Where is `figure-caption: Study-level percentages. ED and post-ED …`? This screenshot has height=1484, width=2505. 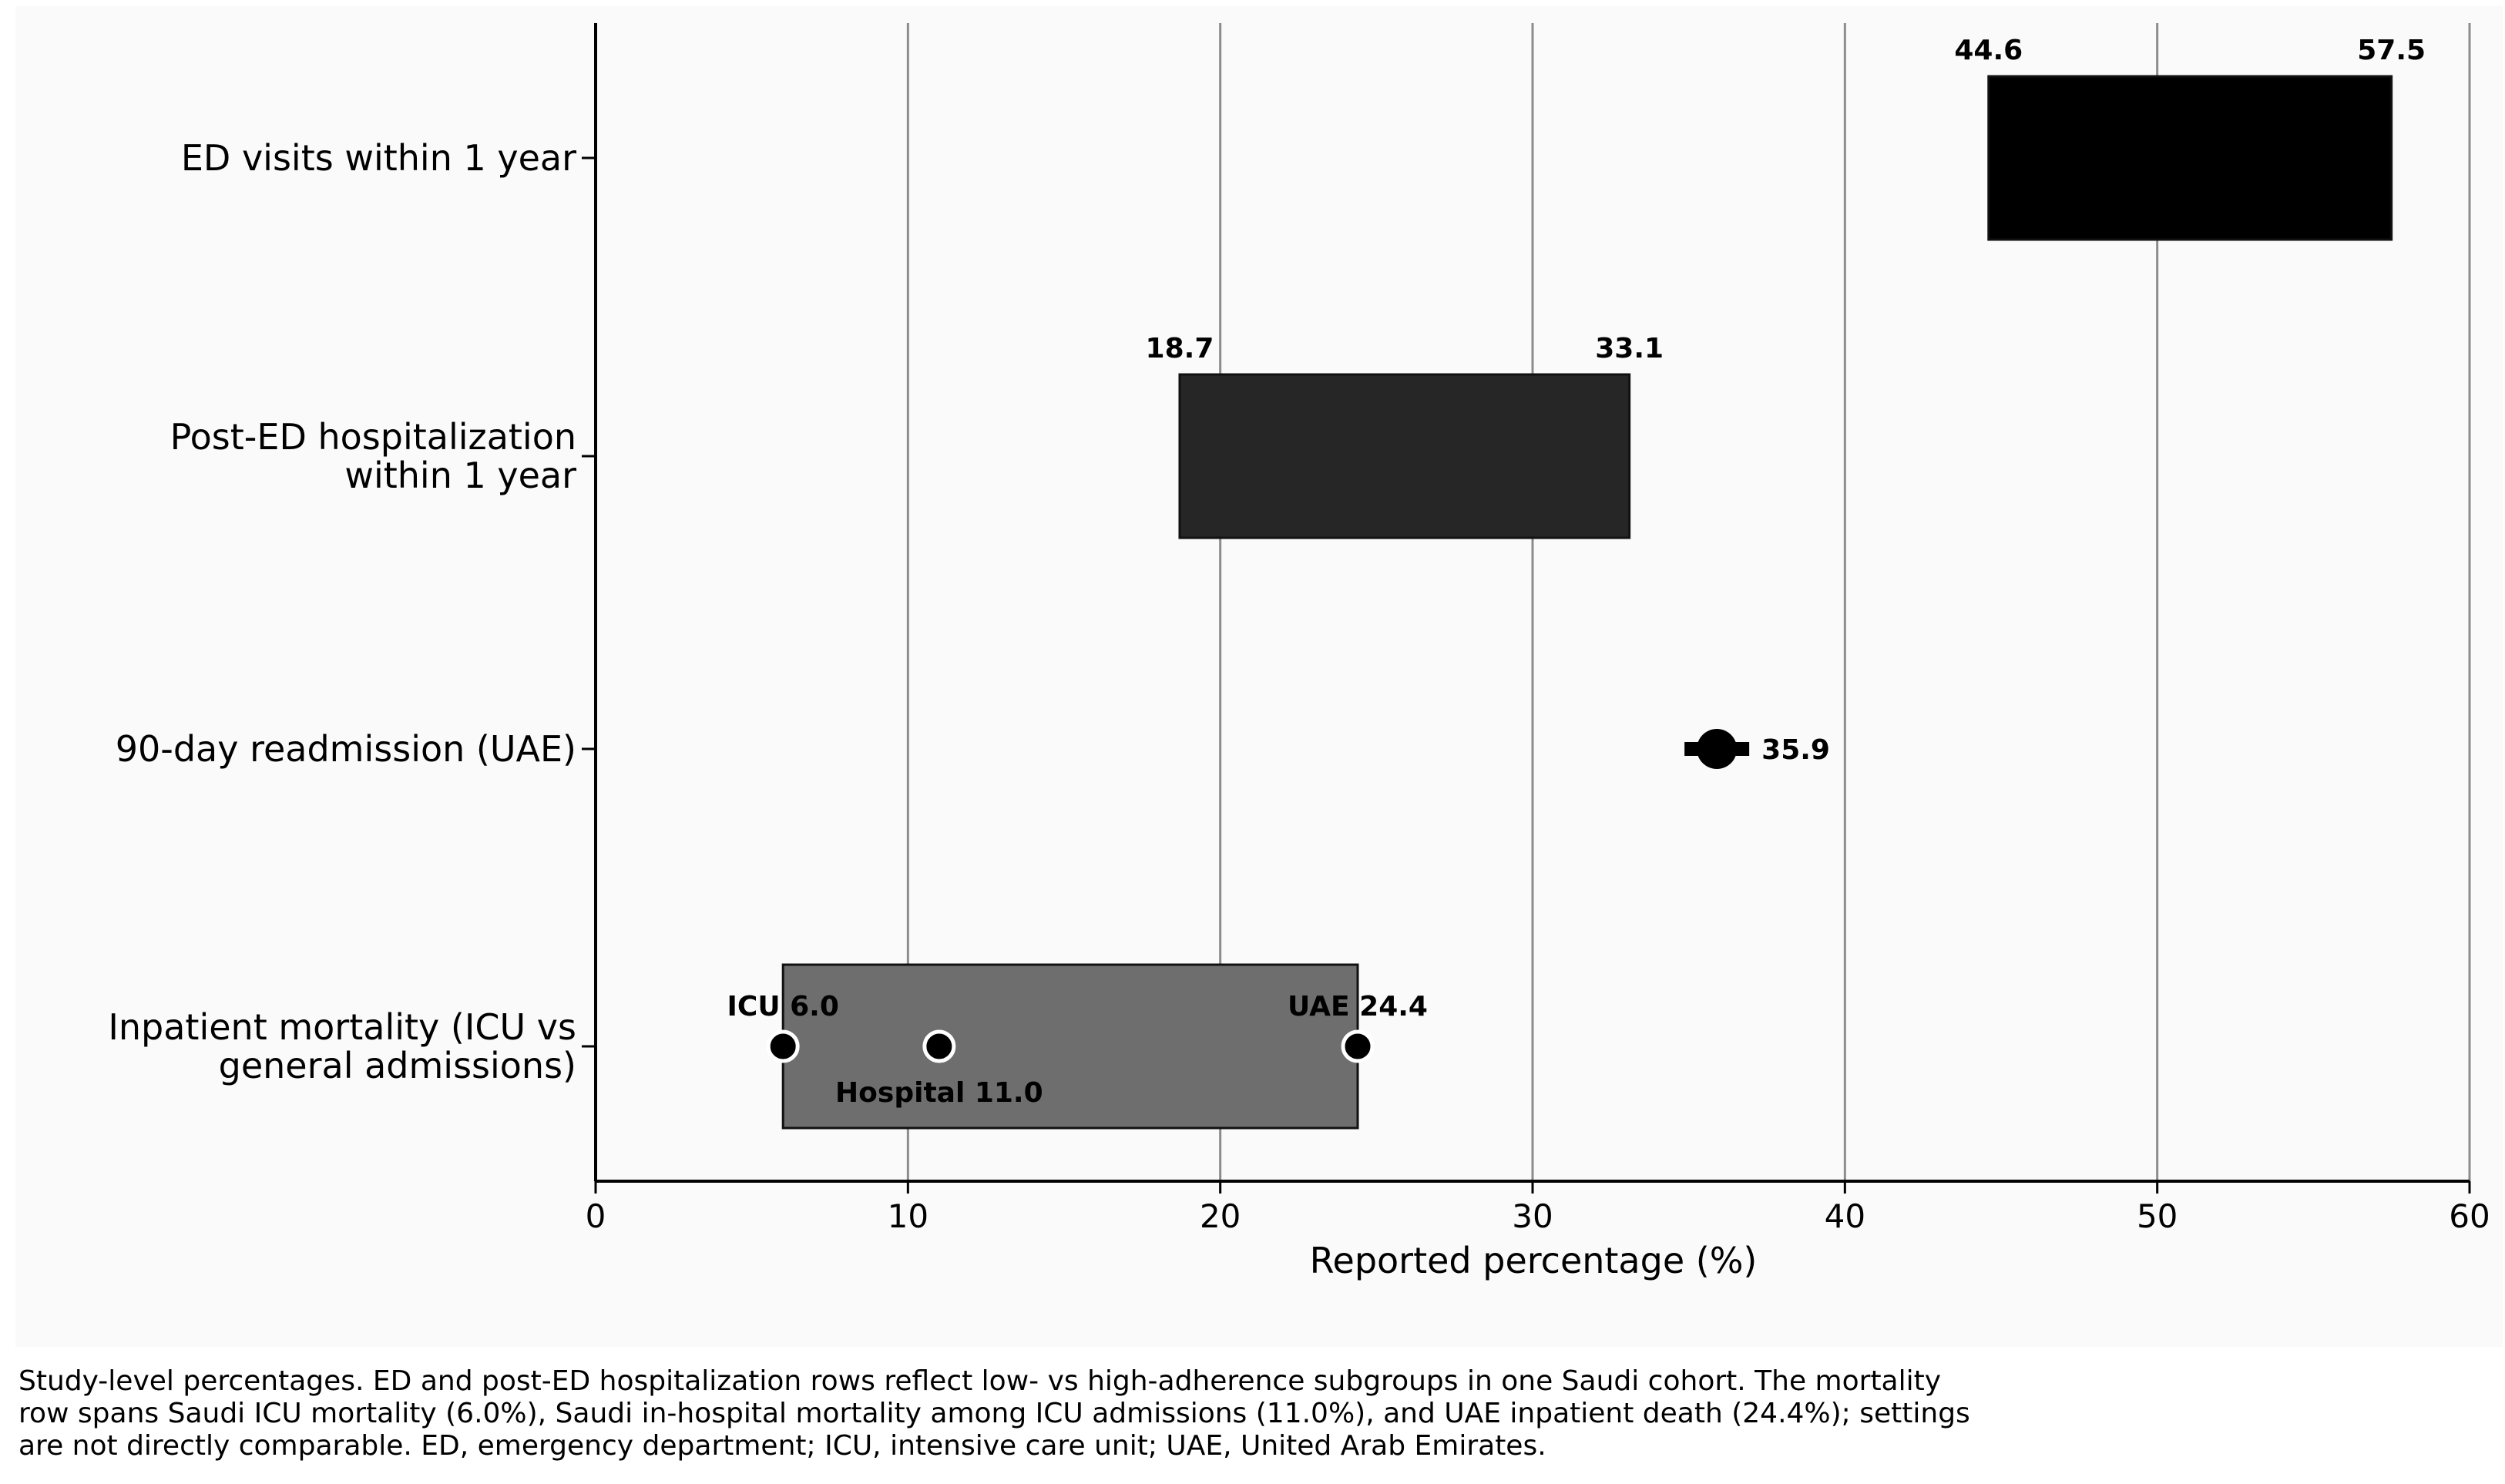 figure-caption: Study-level percentages. ED and post-ED … is located at coordinates (994, 1413).